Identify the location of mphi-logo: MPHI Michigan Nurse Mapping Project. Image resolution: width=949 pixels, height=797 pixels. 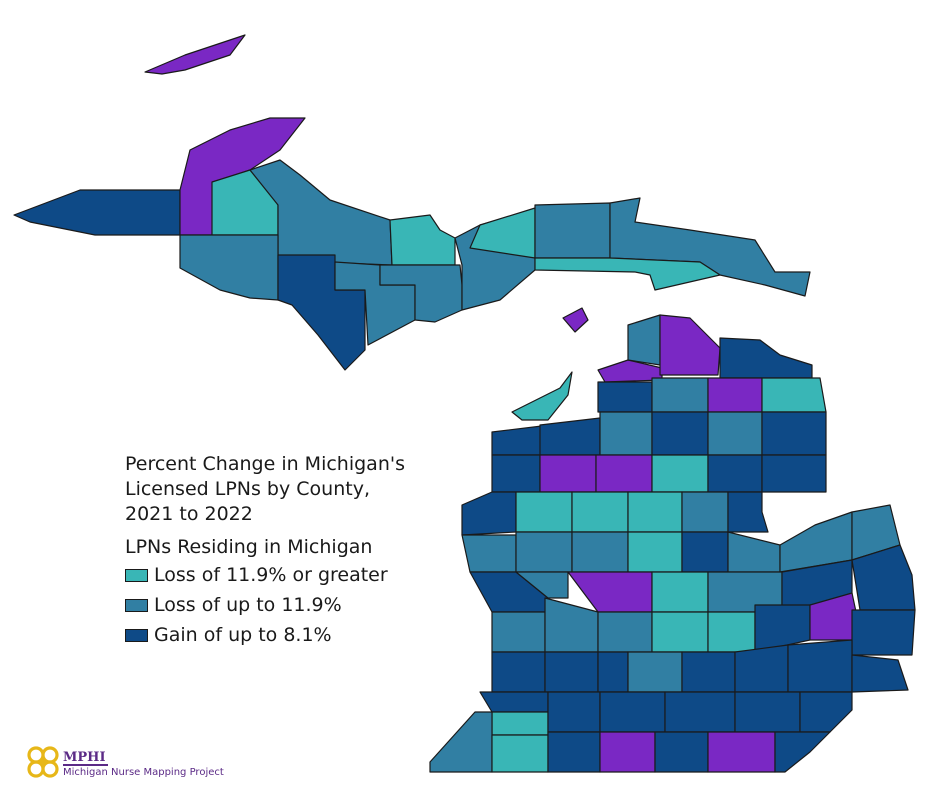
(124, 762).